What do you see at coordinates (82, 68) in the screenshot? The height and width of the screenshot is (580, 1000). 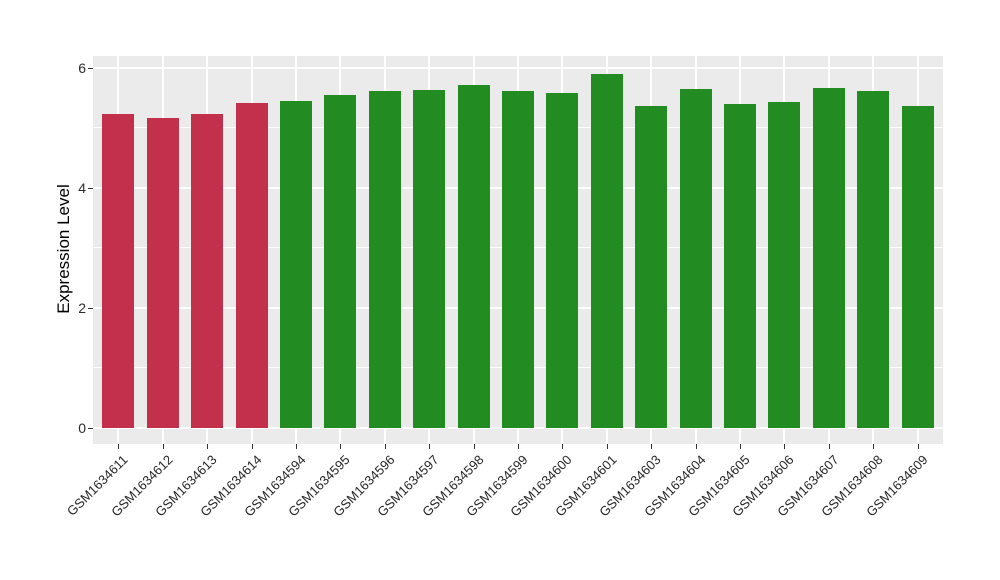 I see `y-tick-label: 6` at bounding box center [82, 68].